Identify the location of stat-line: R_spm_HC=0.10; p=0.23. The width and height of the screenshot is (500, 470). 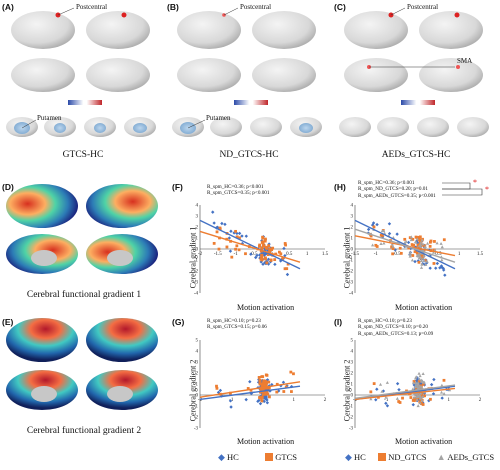
(234, 321).